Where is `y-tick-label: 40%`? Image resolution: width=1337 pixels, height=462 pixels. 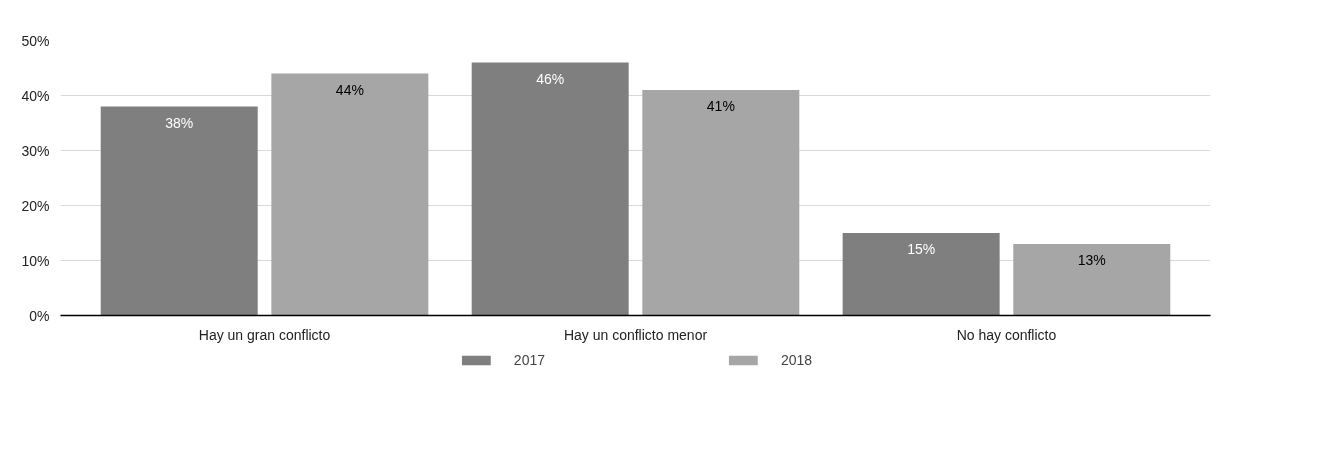 y-tick-label: 40% is located at coordinates (35, 95).